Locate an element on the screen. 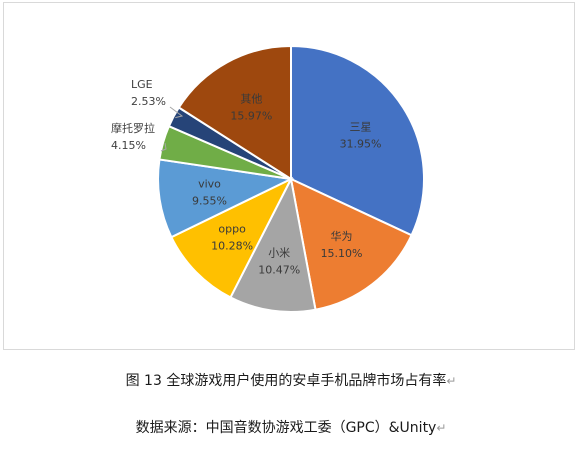  slice-label-5: vivo is located at coordinates (209, 184).